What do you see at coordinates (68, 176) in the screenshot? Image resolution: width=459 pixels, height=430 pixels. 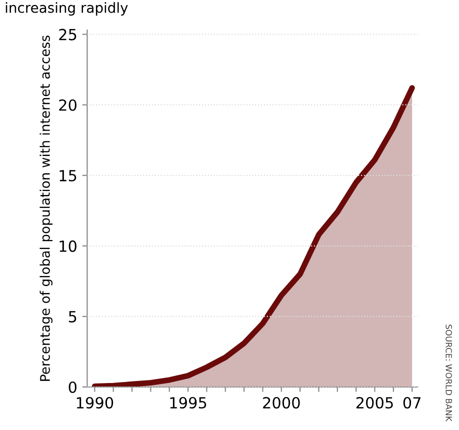 I see `y-tick-label: 15` at bounding box center [68, 176].